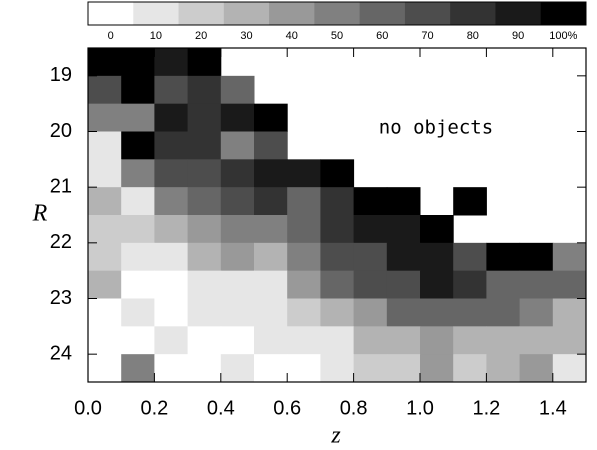 This screenshot has height=450, width=597. I want to click on y-tick-label: 21, so click(61, 186).